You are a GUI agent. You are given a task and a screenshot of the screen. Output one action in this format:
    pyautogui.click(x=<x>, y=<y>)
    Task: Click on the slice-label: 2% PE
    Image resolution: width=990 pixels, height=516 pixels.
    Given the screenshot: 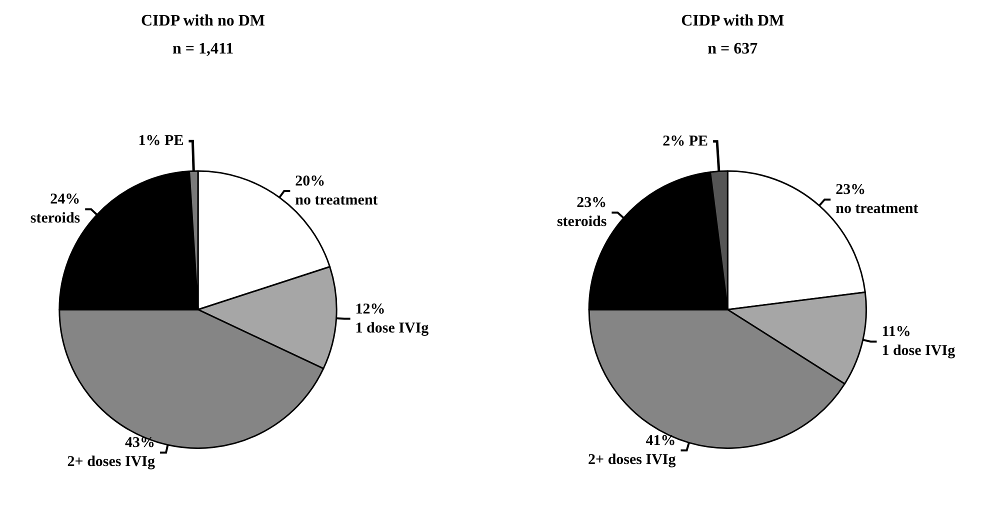 What is the action you would take?
    pyautogui.click(x=685, y=141)
    